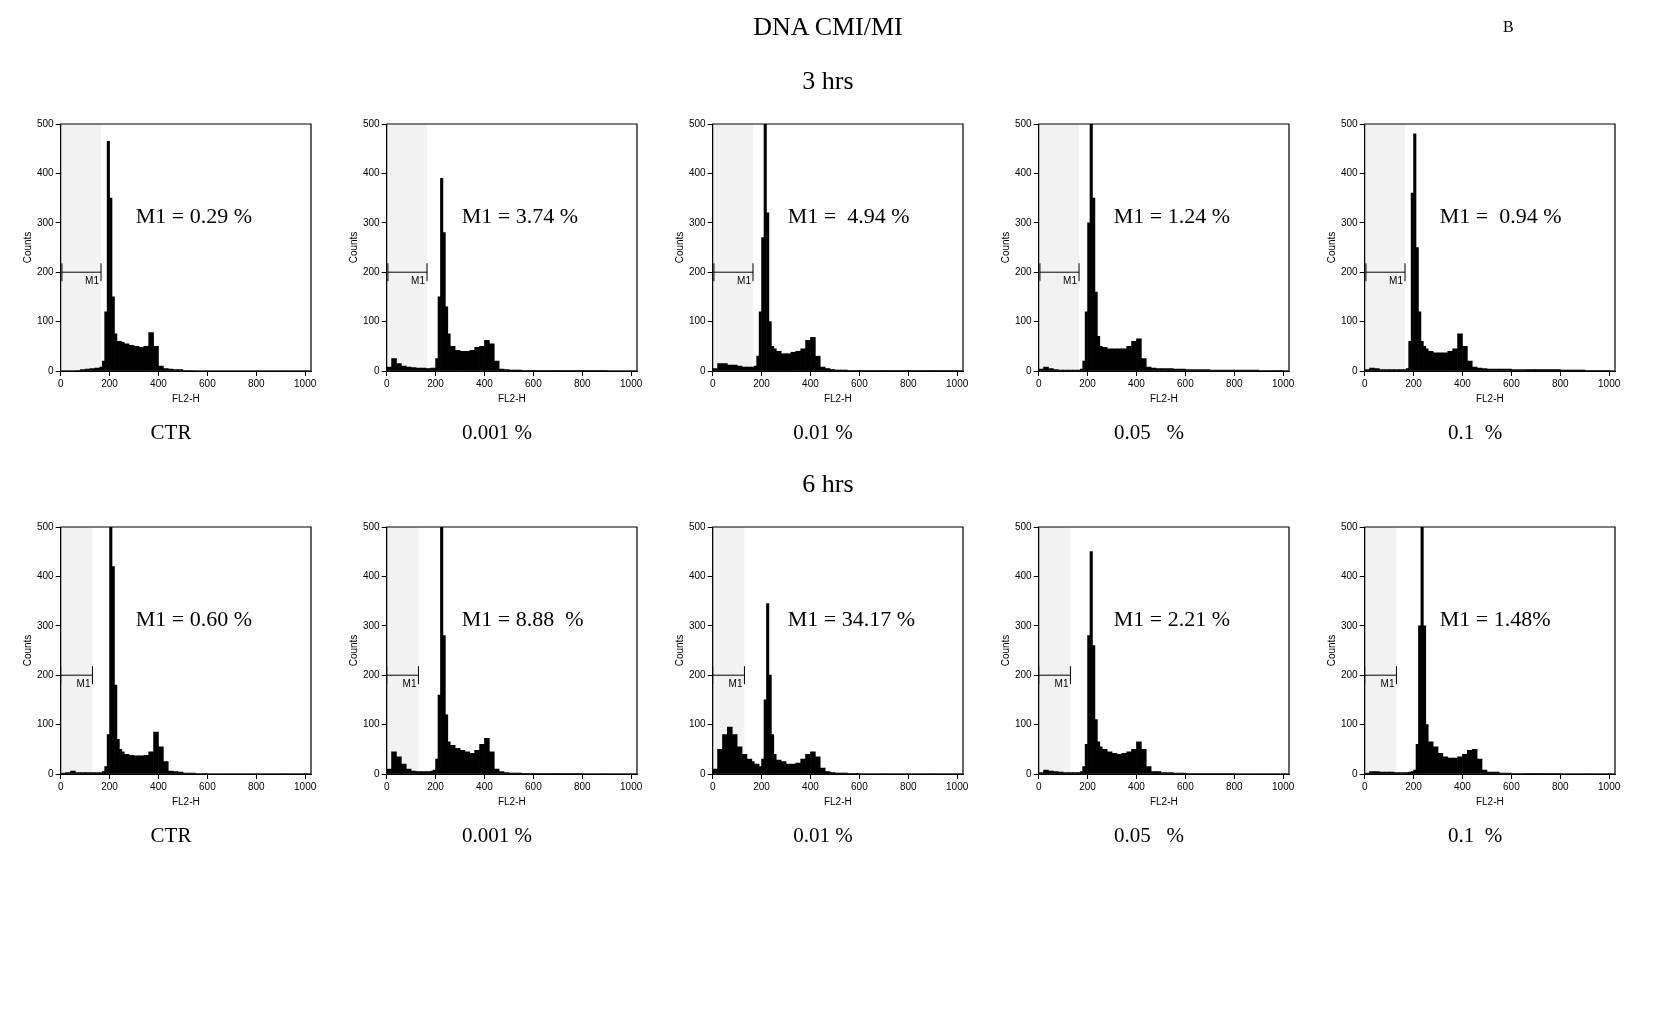  What do you see at coordinates (823, 835) in the screenshot?
I see `text: 0.01 %` at bounding box center [823, 835].